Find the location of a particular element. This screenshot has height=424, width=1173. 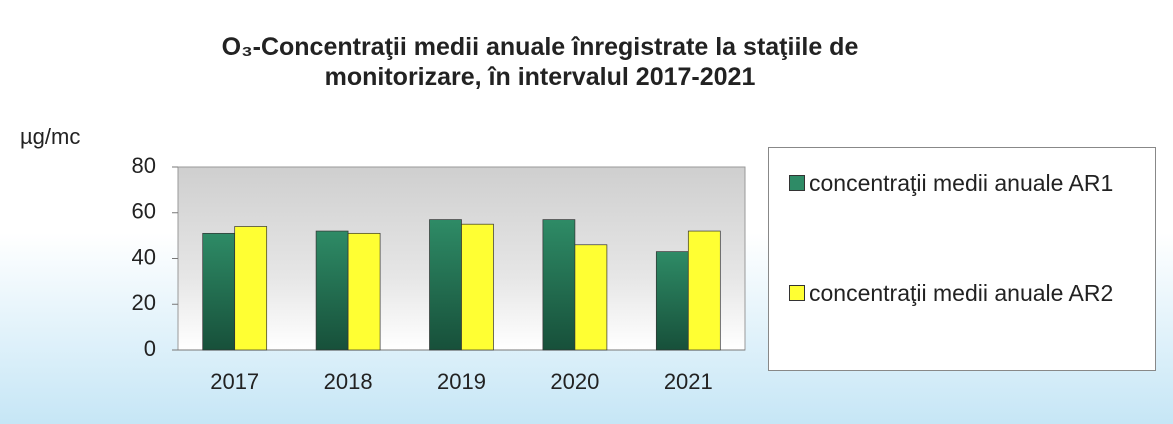

x-tick-label: 2018 is located at coordinates (348, 381).